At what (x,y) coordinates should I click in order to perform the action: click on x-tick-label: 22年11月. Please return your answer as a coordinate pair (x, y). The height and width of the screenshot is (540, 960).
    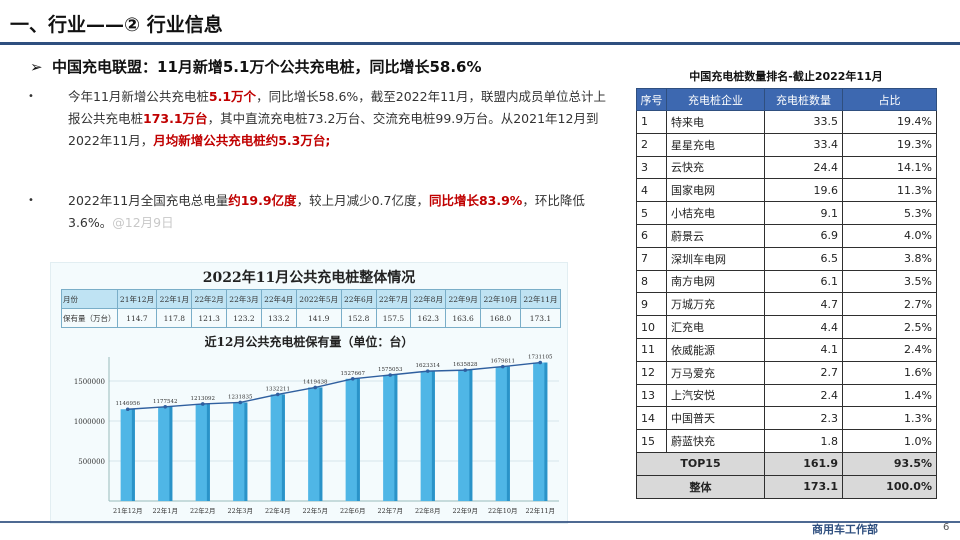
    Looking at the image, I should click on (540, 510).